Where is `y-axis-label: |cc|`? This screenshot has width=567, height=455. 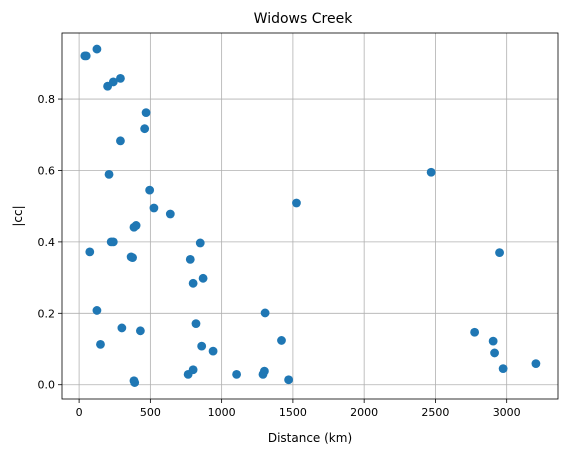 y-axis-label: |cc| is located at coordinates (18, 215).